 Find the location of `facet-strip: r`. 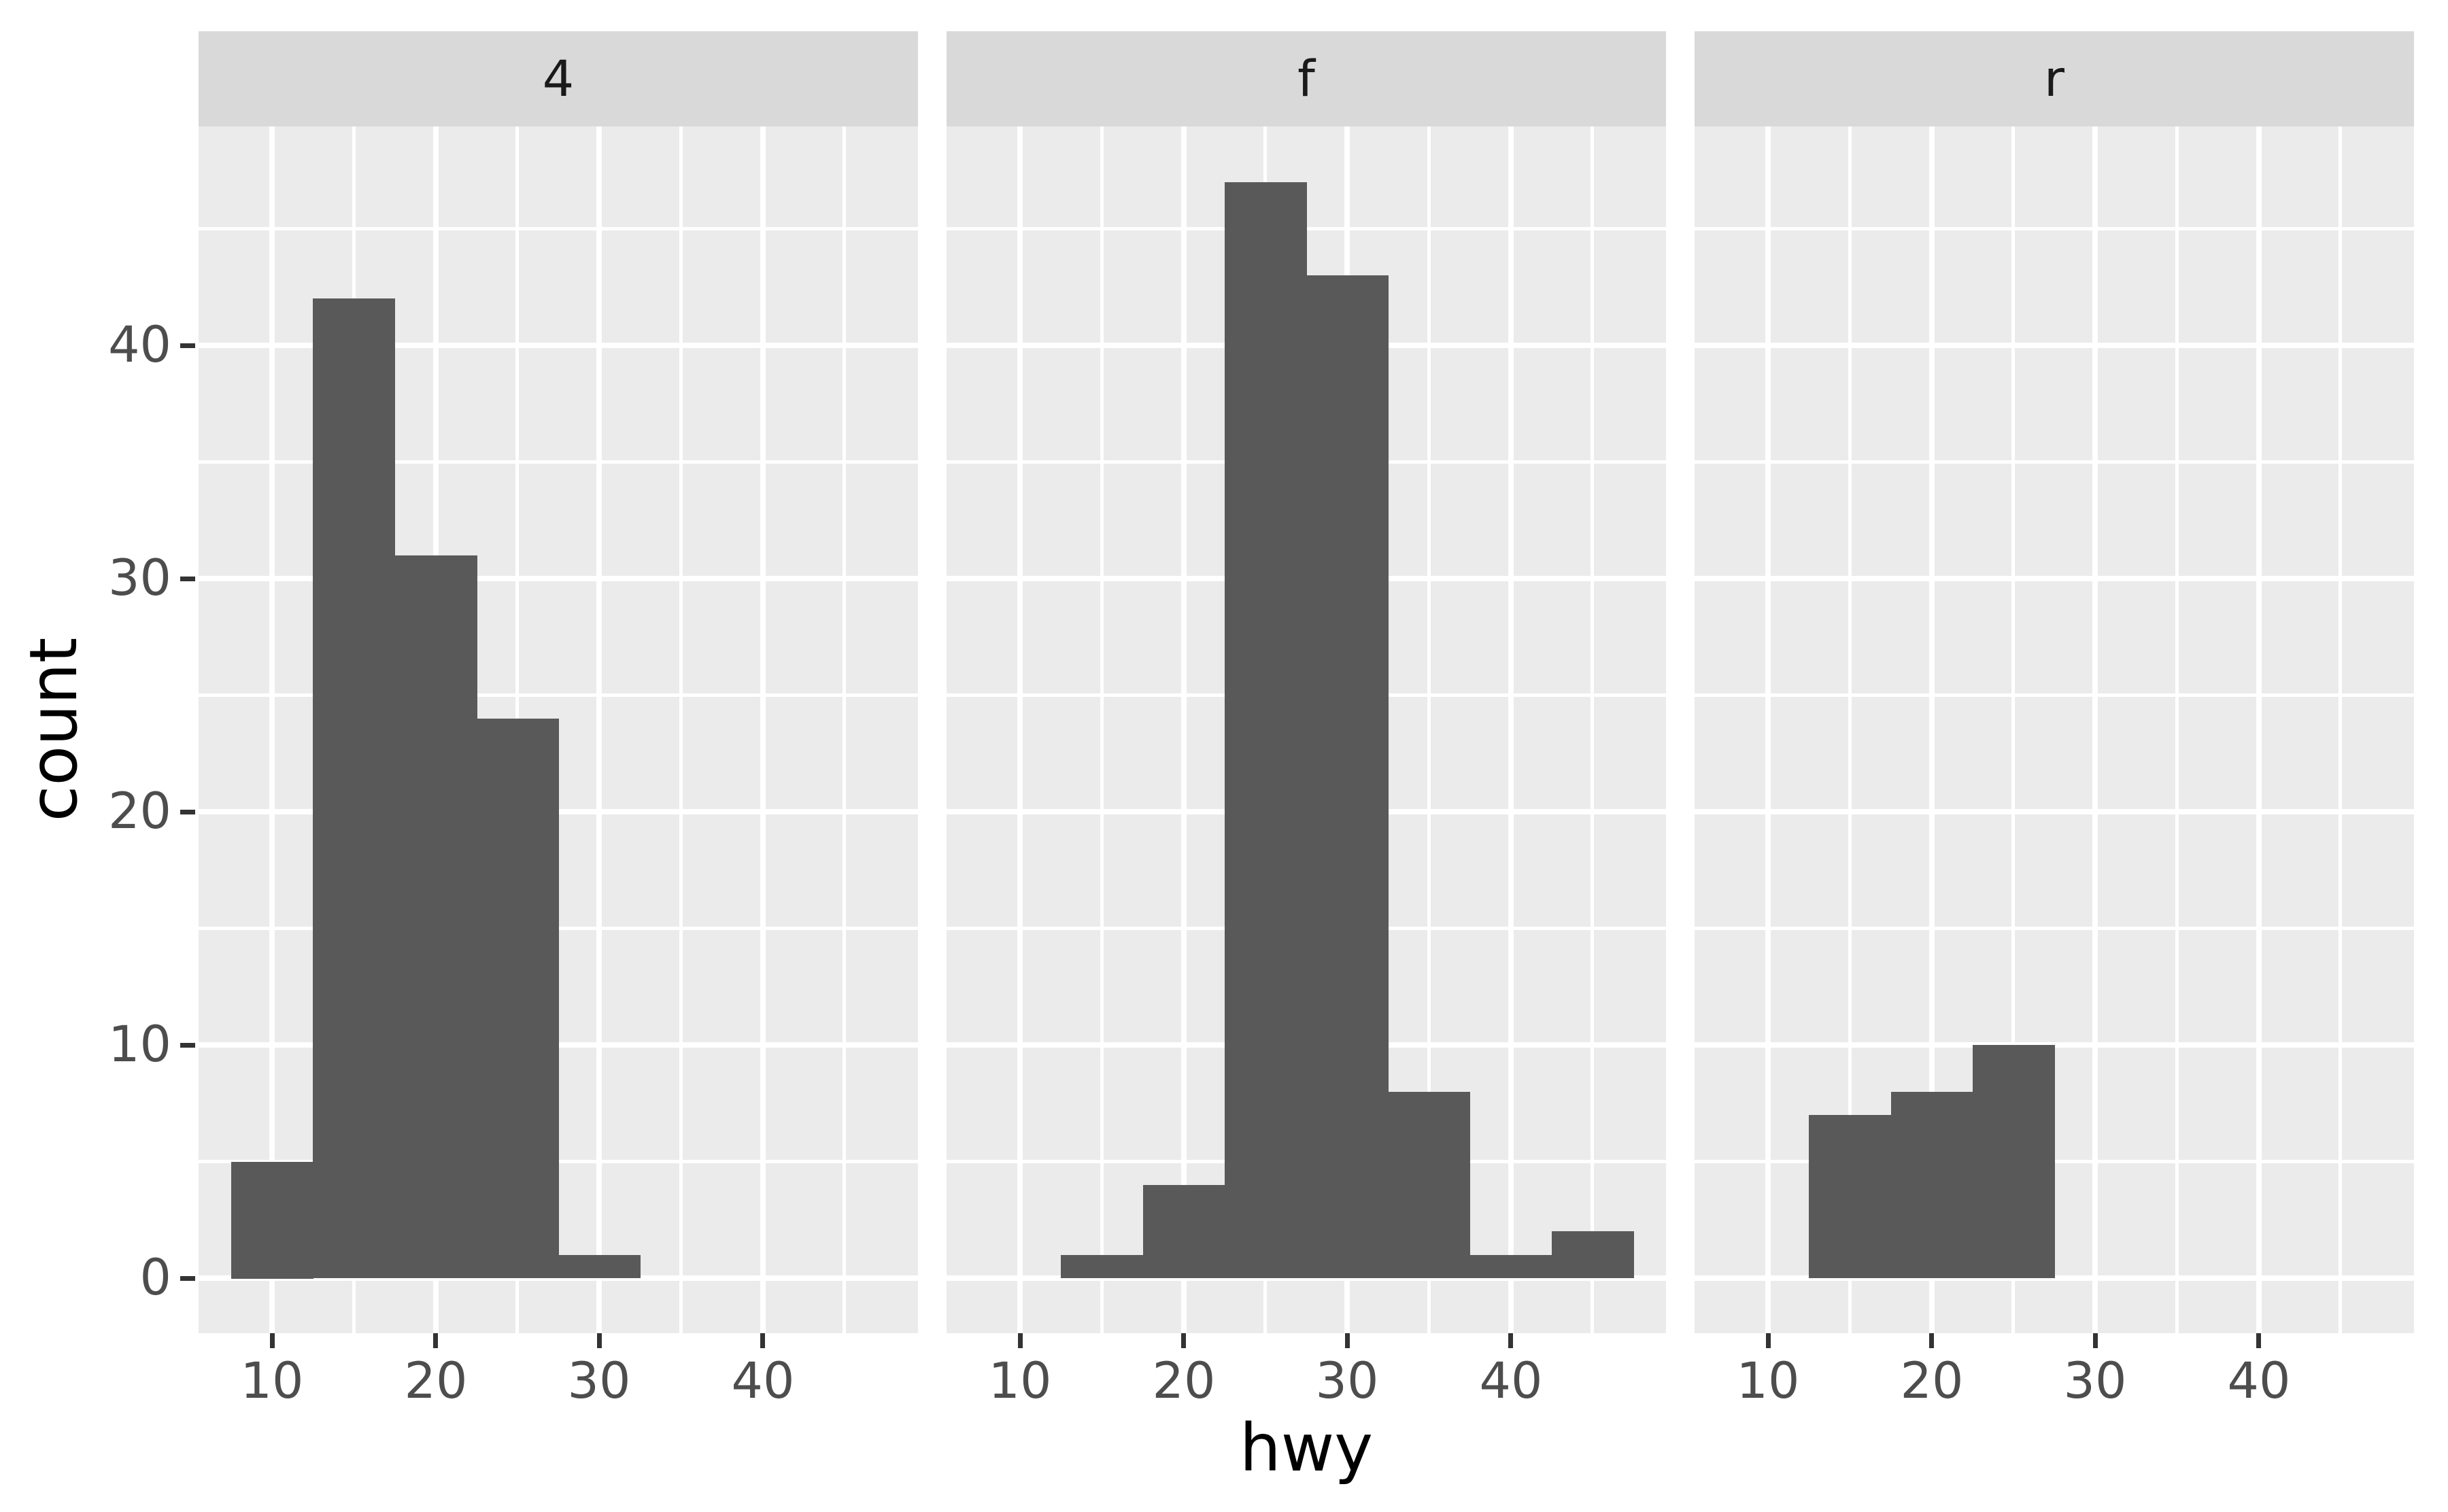

facet-strip: r is located at coordinates (2055, 78).